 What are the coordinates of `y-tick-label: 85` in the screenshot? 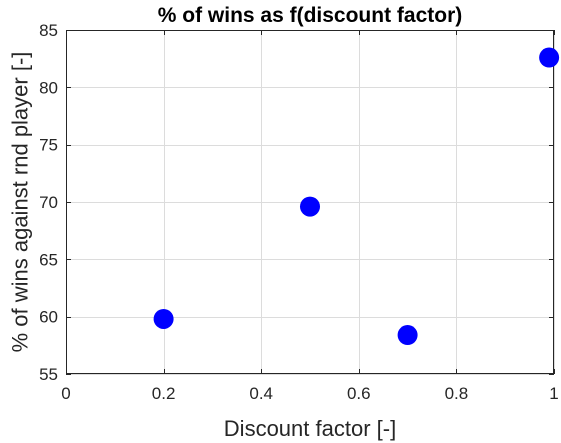 It's located at (48, 30).